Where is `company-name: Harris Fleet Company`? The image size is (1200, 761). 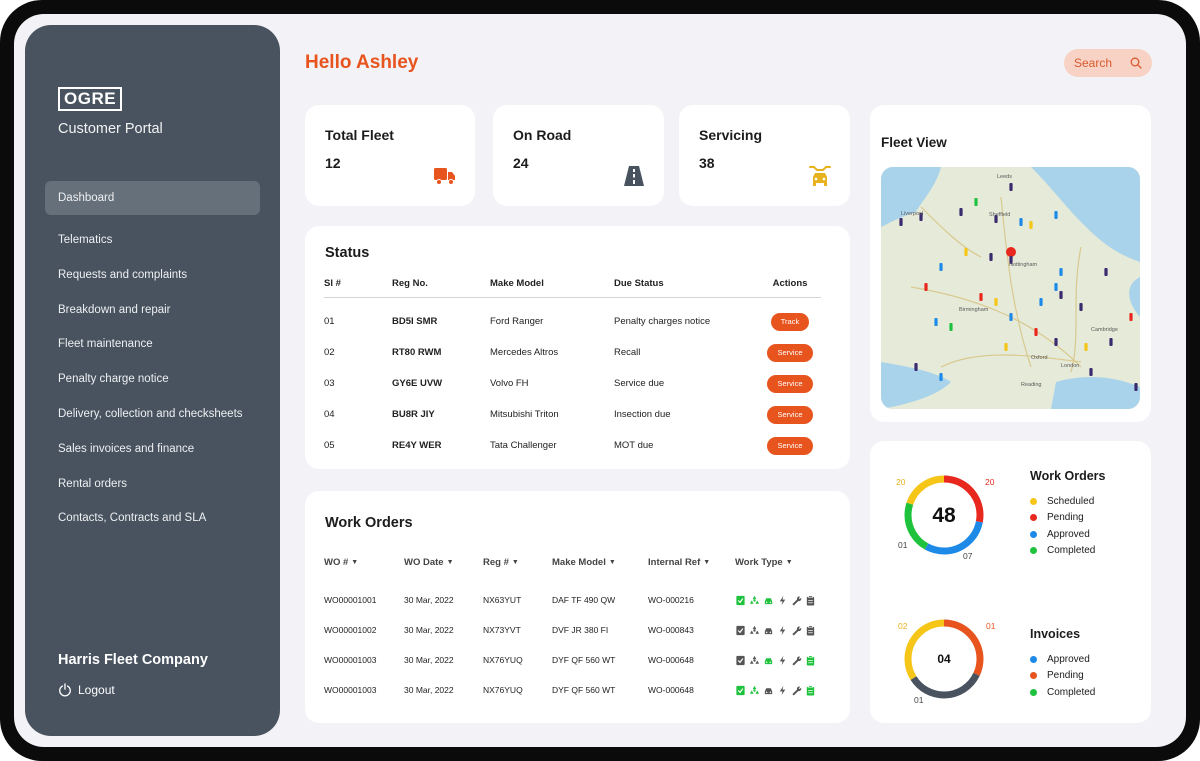 company-name: Harris Fleet Company is located at coordinates (133, 660).